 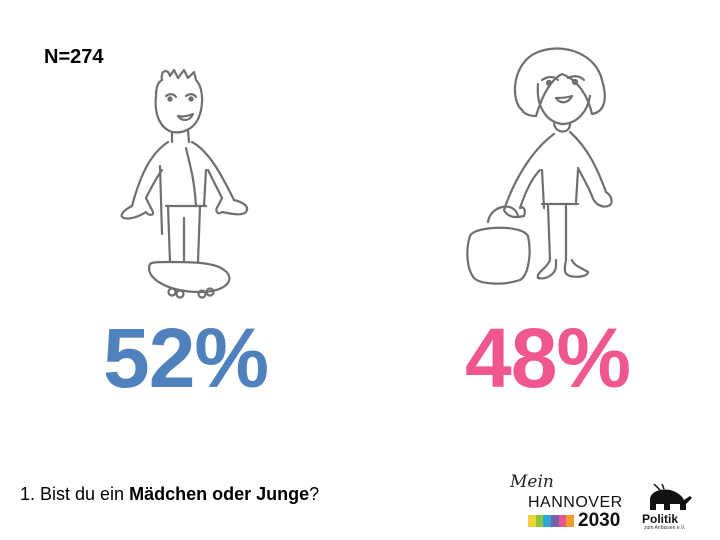 What do you see at coordinates (542, 165) in the screenshot?
I see `girl-drawing` at bounding box center [542, 165].